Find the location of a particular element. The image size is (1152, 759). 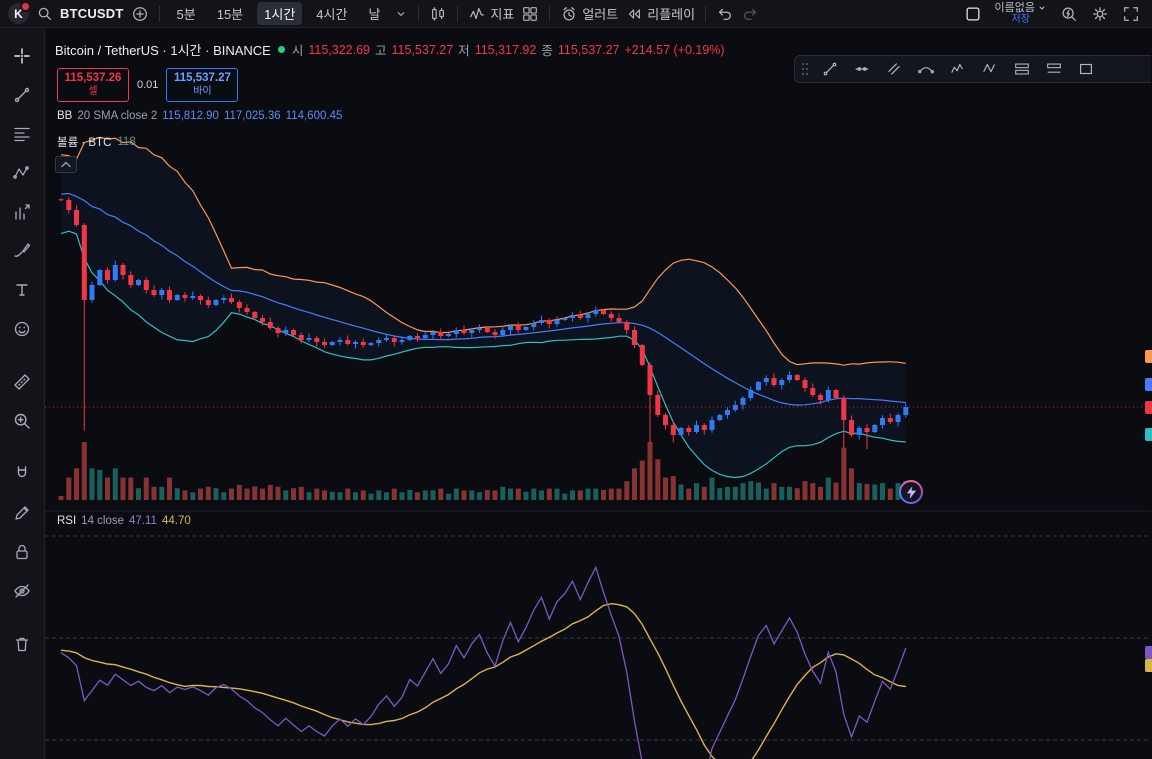

symbol-button: BTCUSDT is located at coordinates (92, 13).